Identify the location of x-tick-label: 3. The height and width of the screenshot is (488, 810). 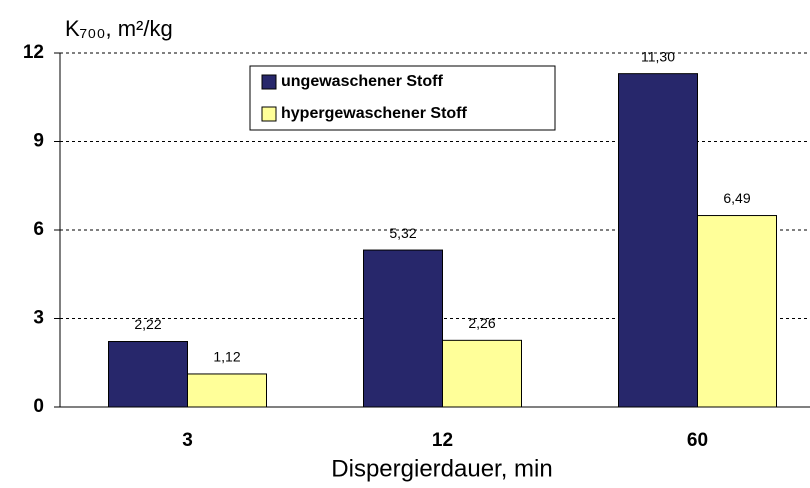
(187, 440).